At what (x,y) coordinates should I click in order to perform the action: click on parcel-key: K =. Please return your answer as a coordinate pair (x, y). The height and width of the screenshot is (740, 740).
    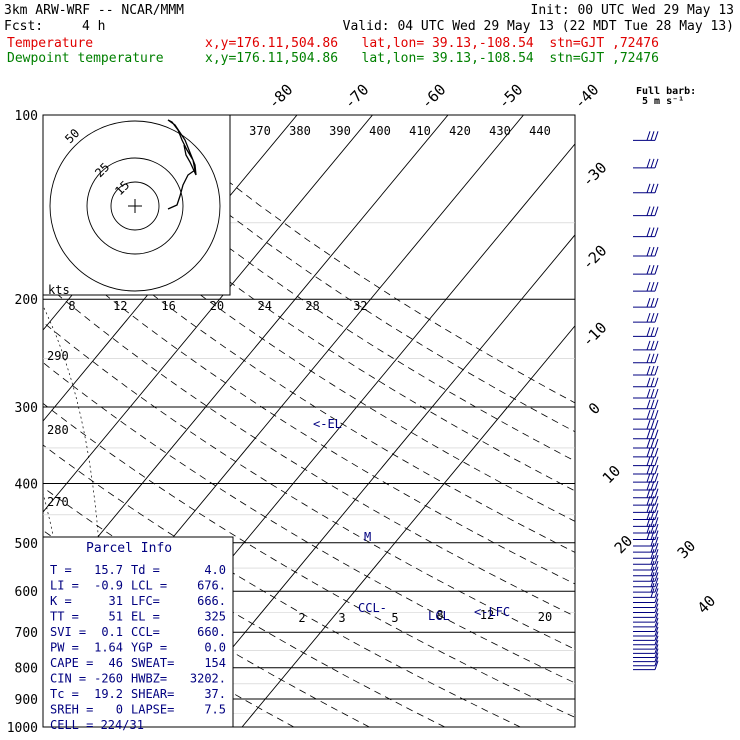
    Looking at the image, I should click on (61, 601).